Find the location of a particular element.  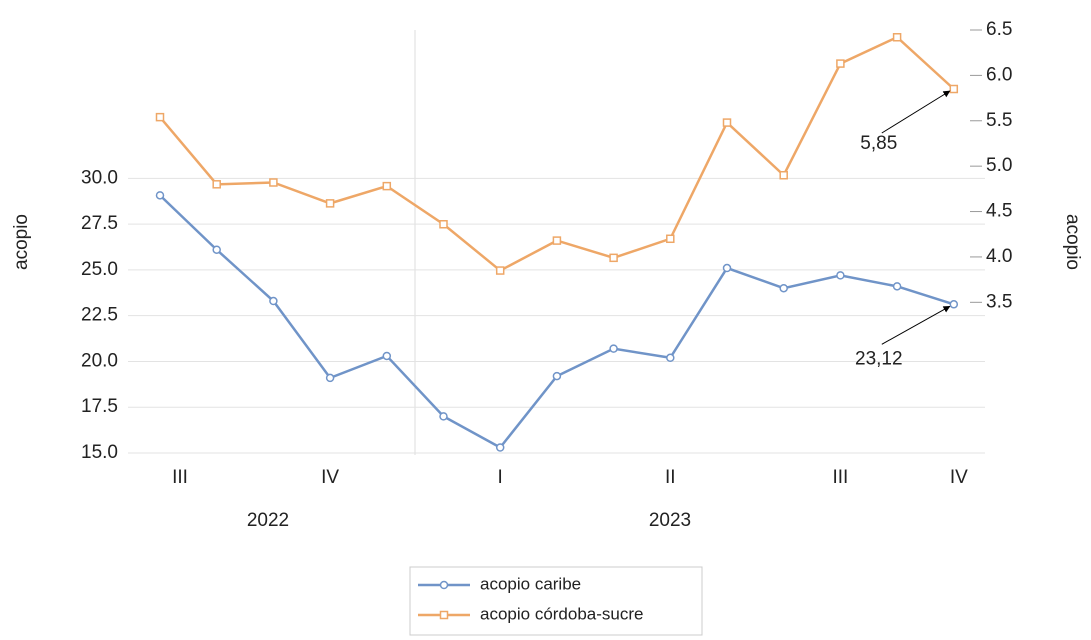

y2-tick-label: 3.5 is located at coordinates (999, 301).